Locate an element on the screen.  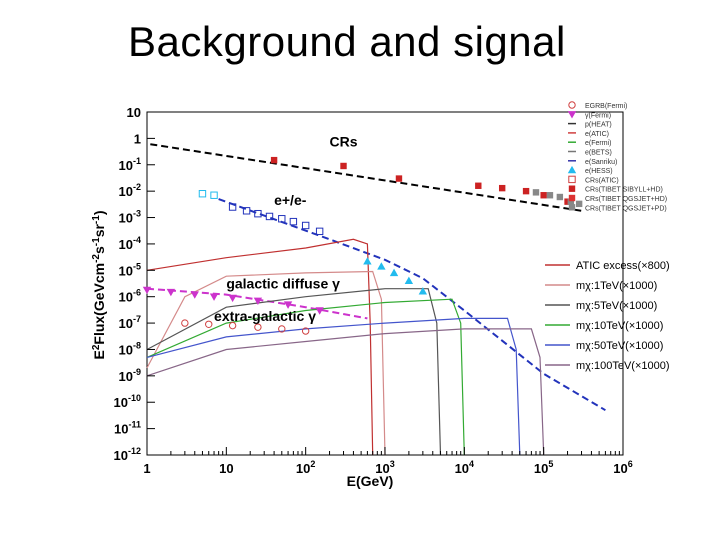
x-tick-label: 10 is located at coordinates (226, 468).